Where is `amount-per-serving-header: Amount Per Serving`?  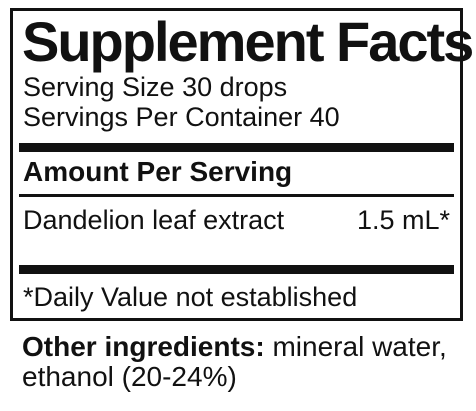
amount-per-serving-header: Amount Per Serving is located at coordinates (158, 171).